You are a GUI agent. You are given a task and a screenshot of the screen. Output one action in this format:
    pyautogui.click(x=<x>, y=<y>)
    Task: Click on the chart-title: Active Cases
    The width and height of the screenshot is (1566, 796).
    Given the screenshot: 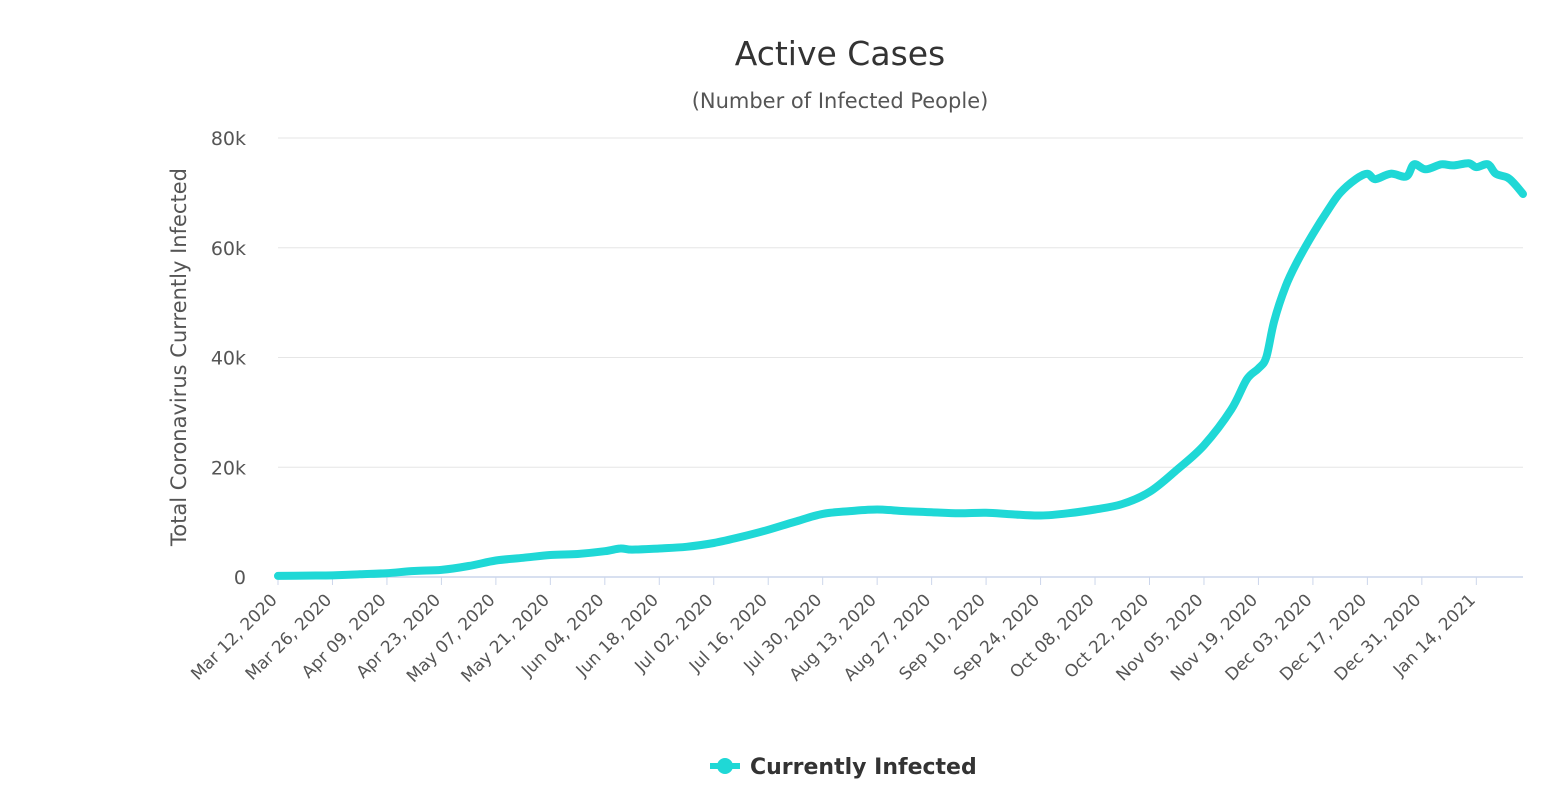 What is the action you would take?
    pyautogui.click(x=840, y=53)
    